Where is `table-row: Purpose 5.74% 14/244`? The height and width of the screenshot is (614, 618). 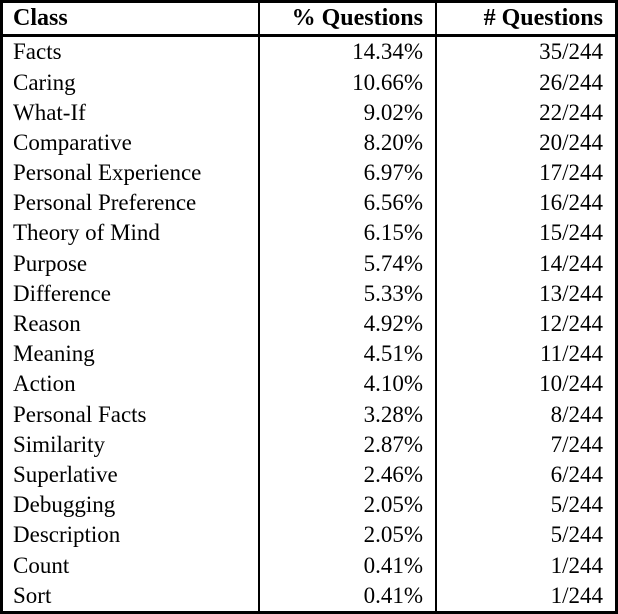
table-row: Purpose 5.74% 14/244 is located at coordinates (309, 263).